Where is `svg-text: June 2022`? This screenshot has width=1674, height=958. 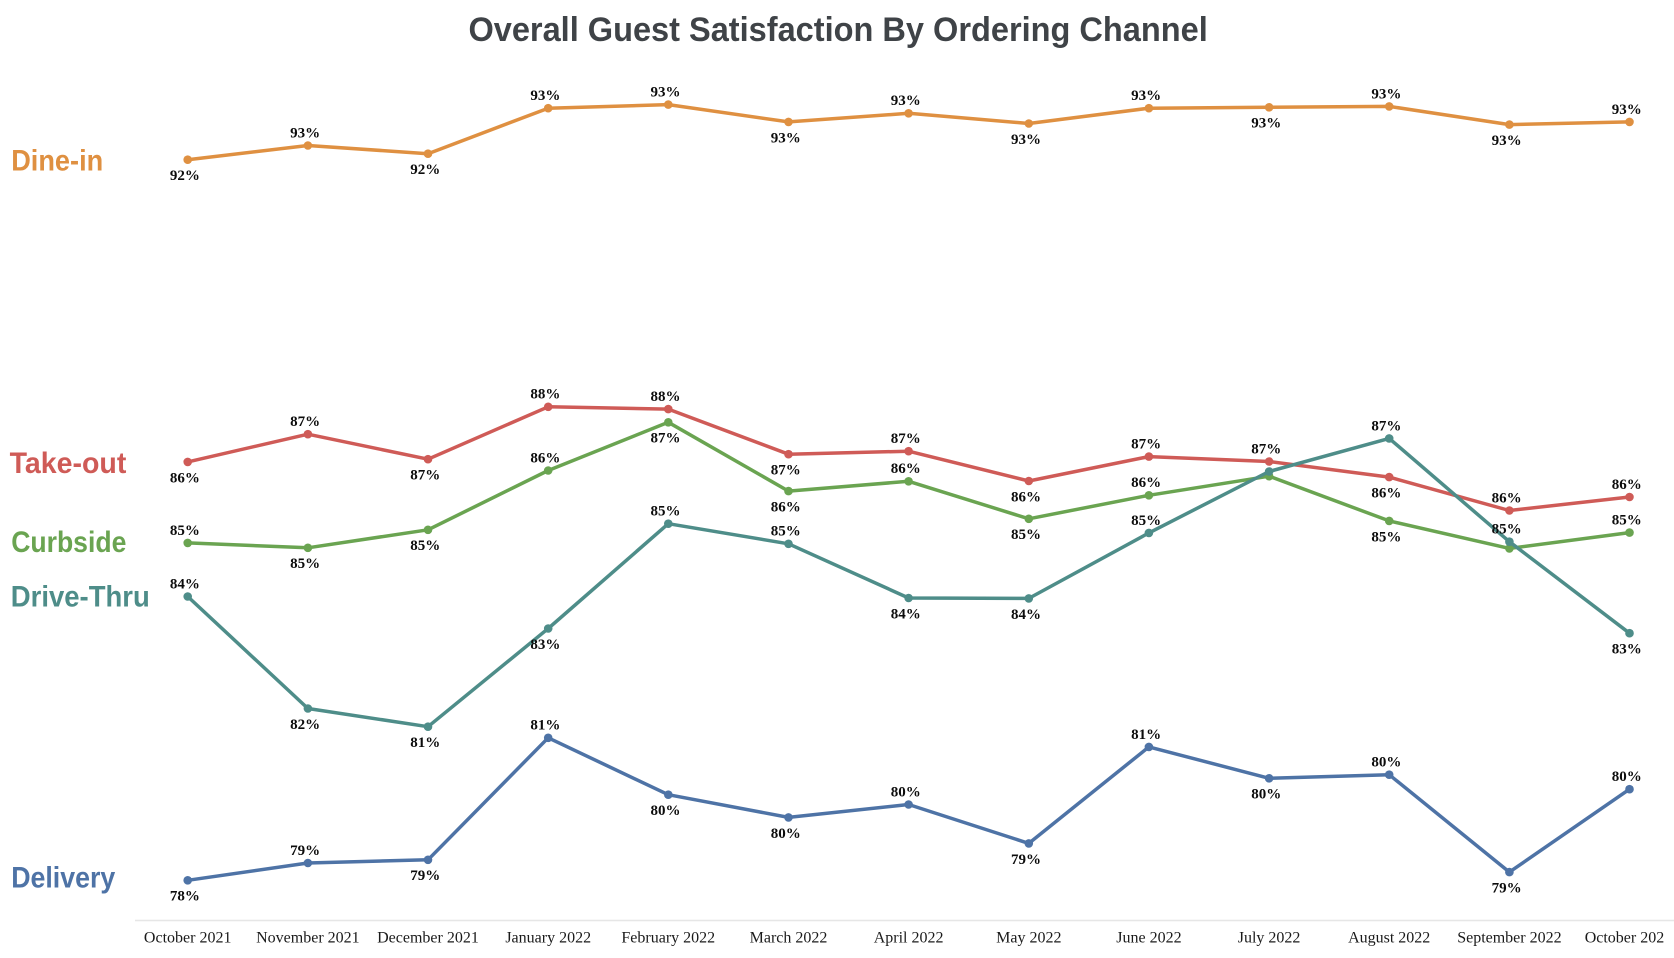 svg-text: June 2022 is located at coordinates (1148, 938).